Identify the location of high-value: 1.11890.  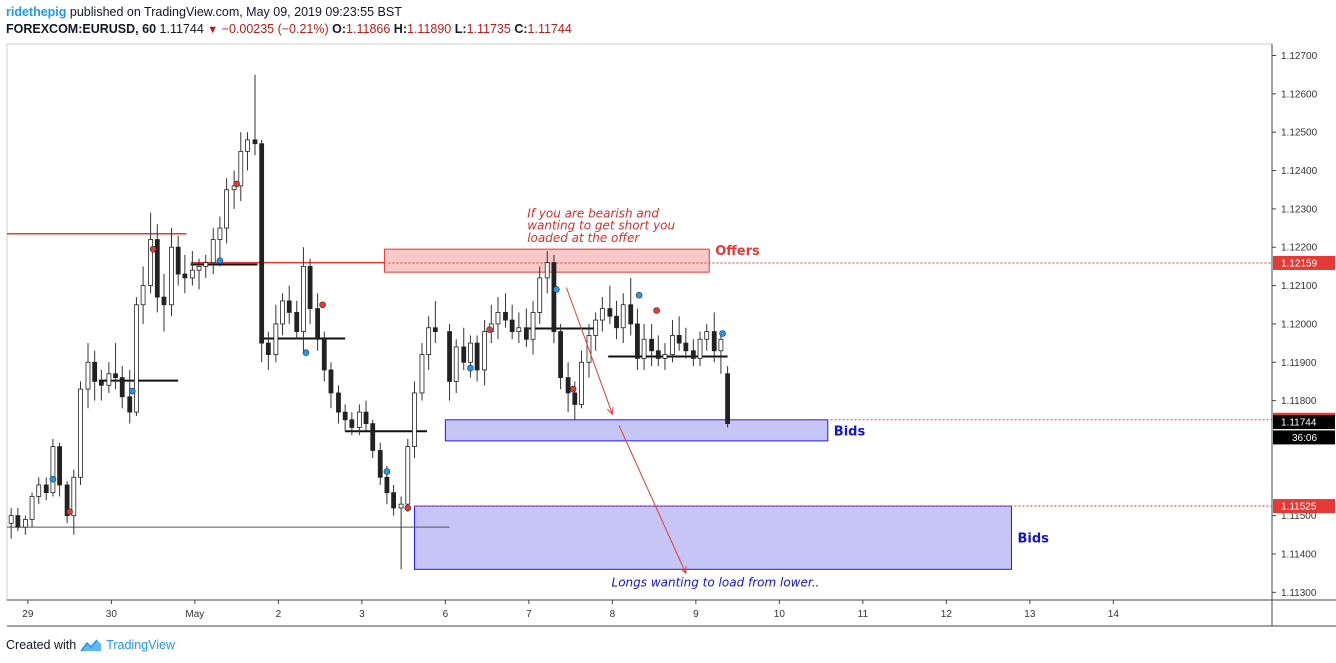
(429, 29).